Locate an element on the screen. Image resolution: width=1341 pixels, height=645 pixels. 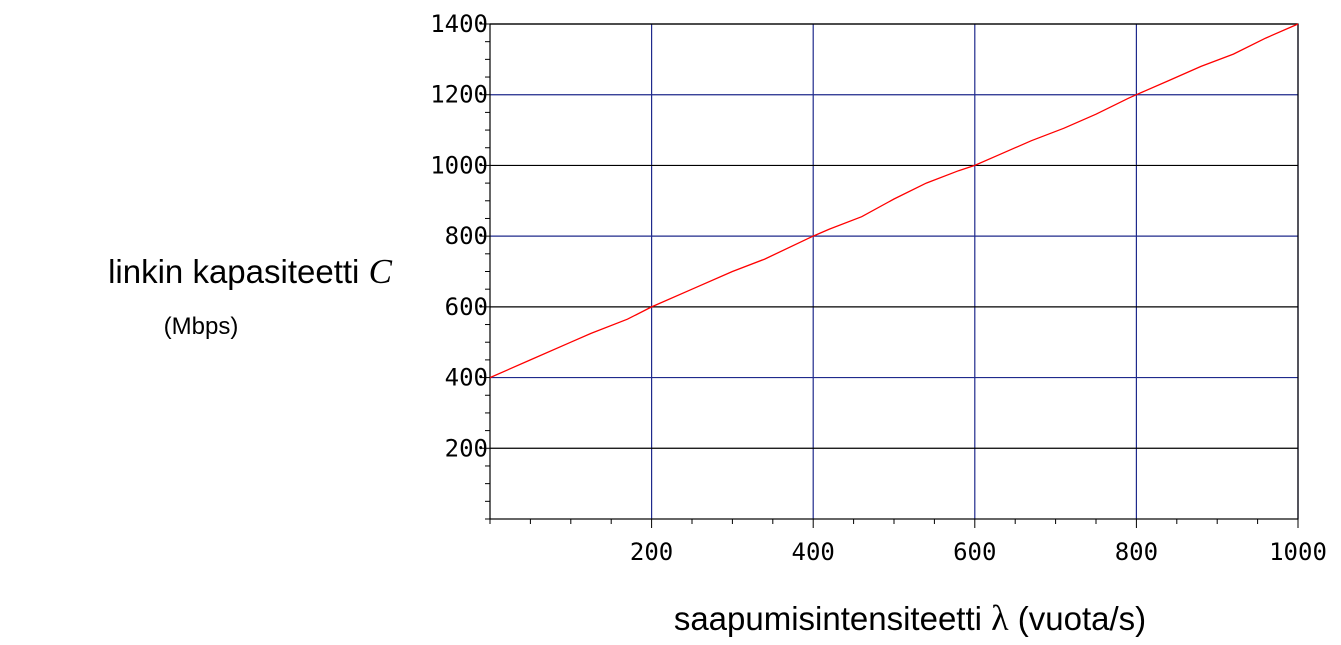
x-tick-labels: 200 400 600 800 1000 is located at coordinates (978, 552).